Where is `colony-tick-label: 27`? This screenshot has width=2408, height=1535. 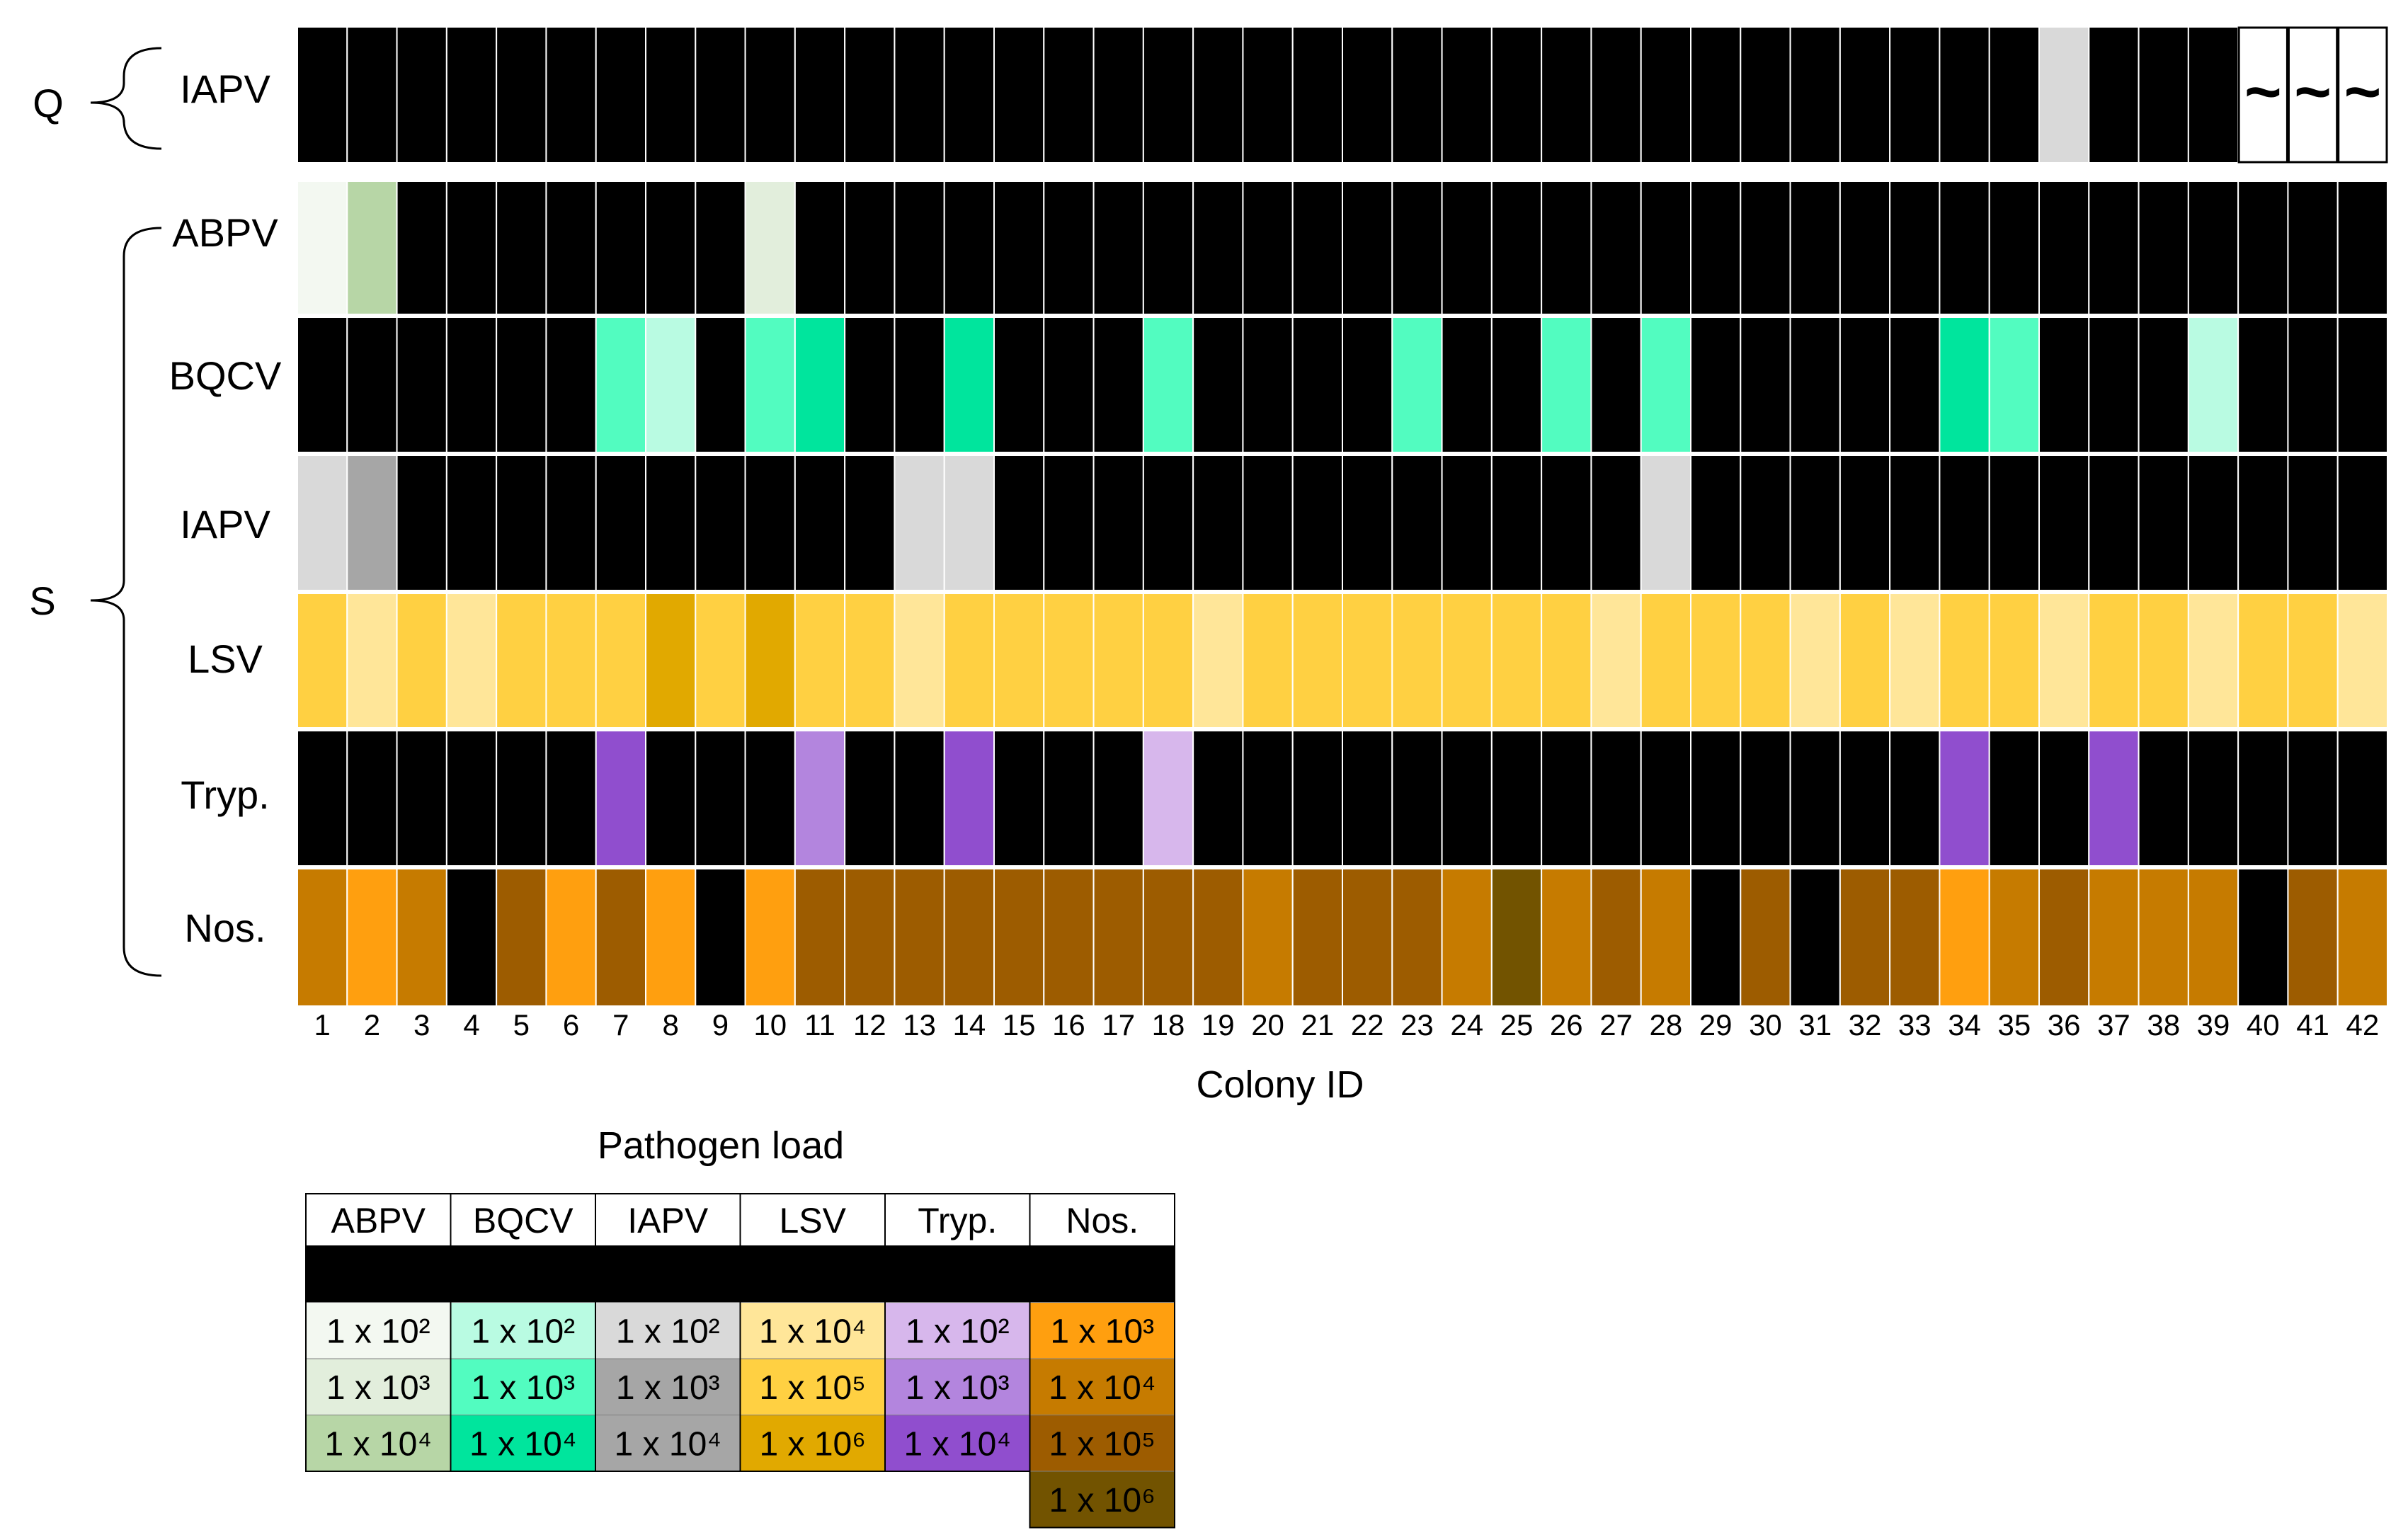
colony-tick-label: 27 is located at coordinates (1616, 1025).